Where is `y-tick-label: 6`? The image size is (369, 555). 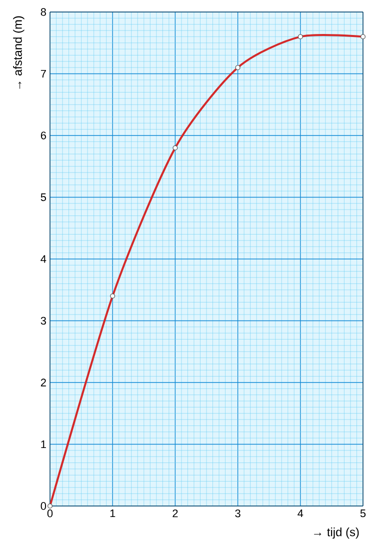 y-tick-label: 6 is located at coordinates (43, 136).